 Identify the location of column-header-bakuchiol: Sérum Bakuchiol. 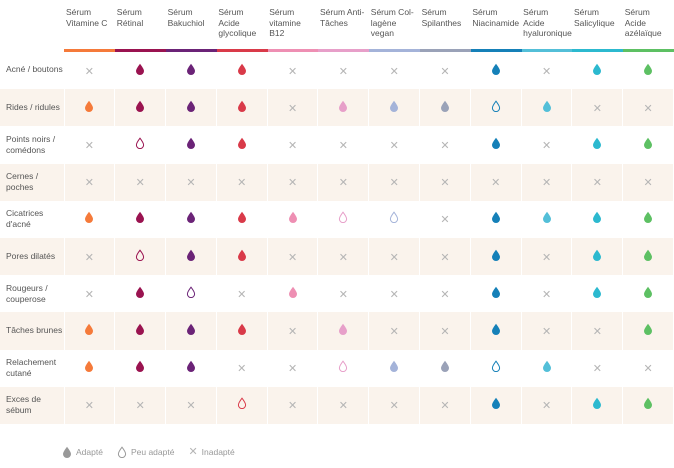
(191, 28).